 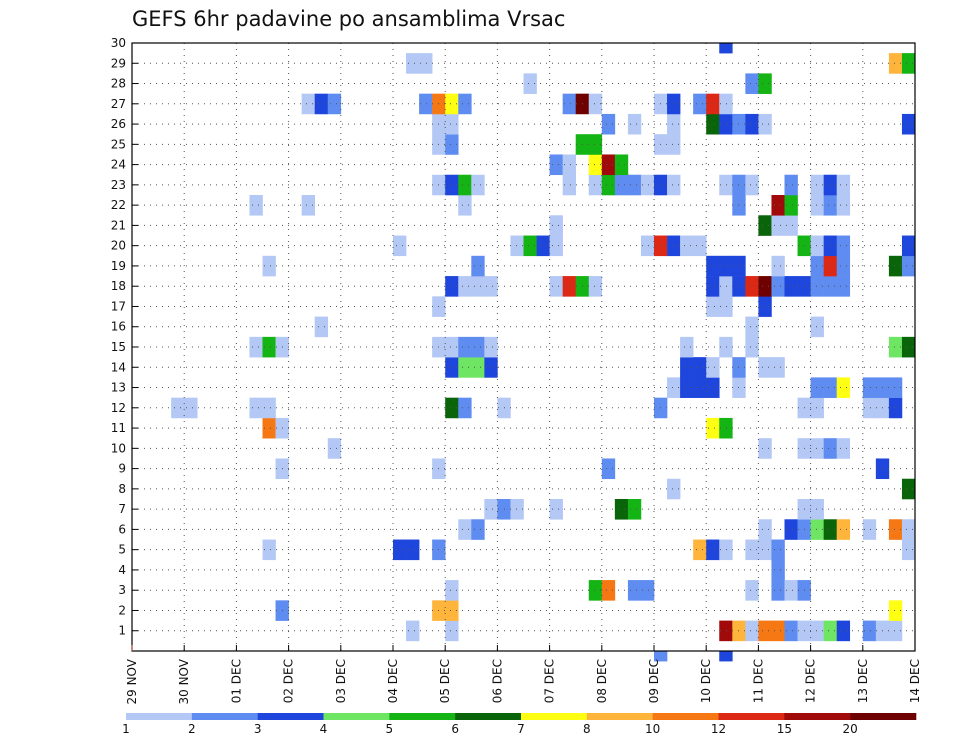 What do you see at coordinates (192, 729) in the screenshot?
I see `colorbar-label: 2` at bounding box center [192, 729].